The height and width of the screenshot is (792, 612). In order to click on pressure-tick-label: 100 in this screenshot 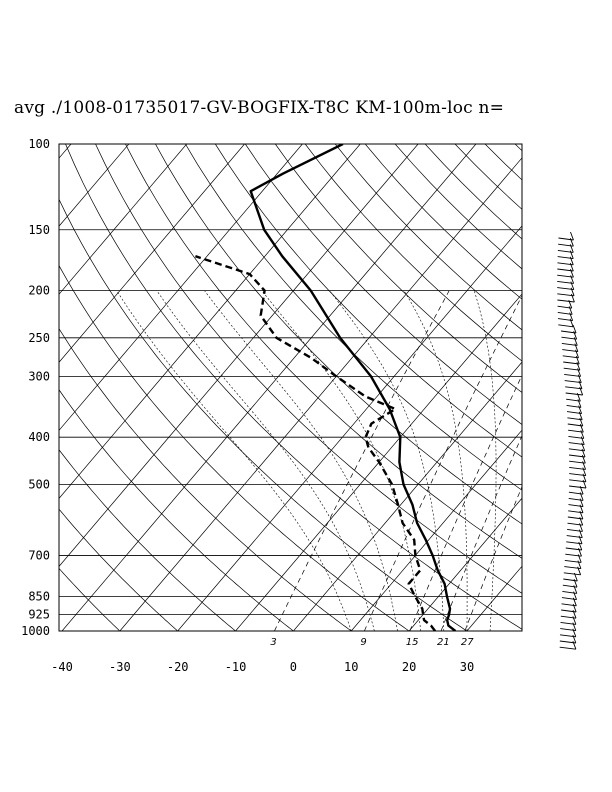, I will do `click(39, 144)`.